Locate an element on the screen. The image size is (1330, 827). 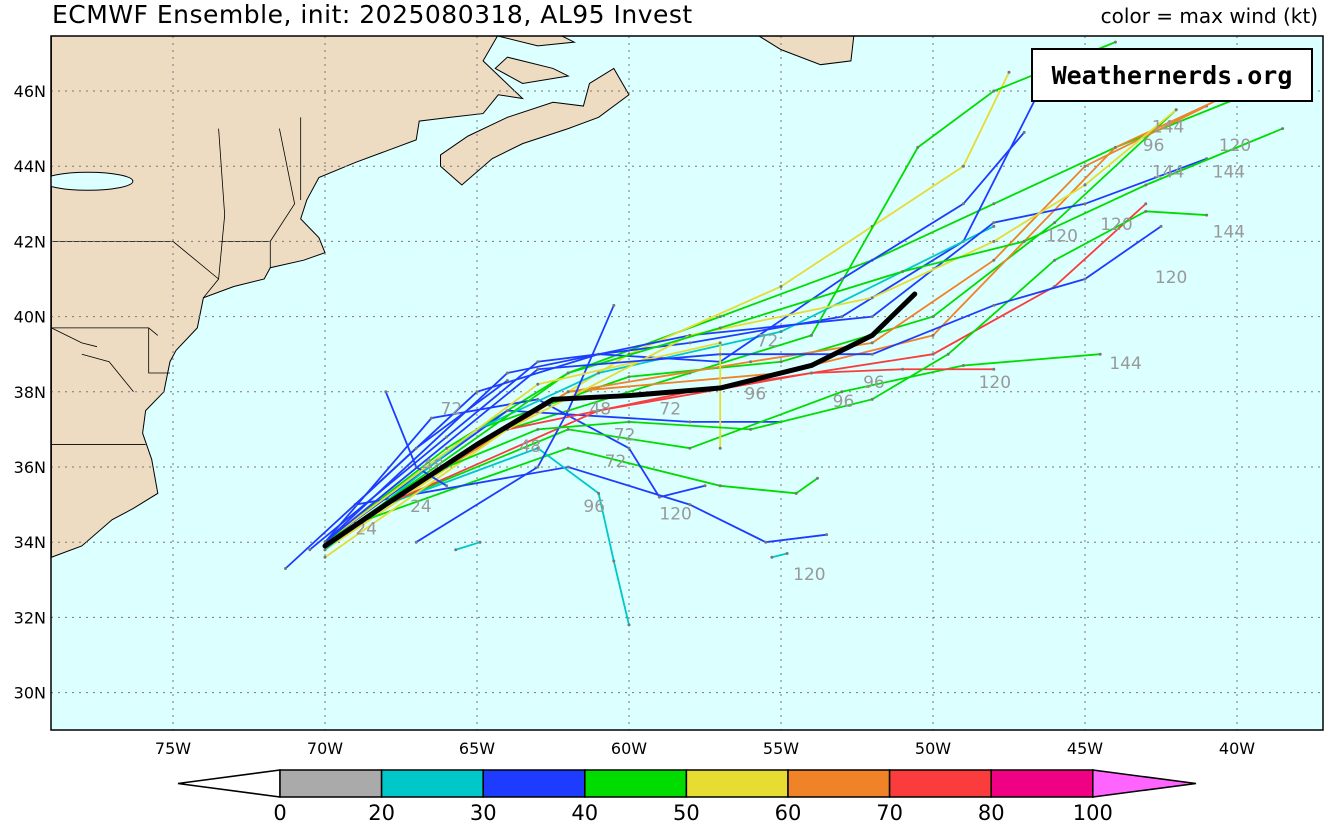
lon-tick-label: 40W is located at coordinates (1237, 748).